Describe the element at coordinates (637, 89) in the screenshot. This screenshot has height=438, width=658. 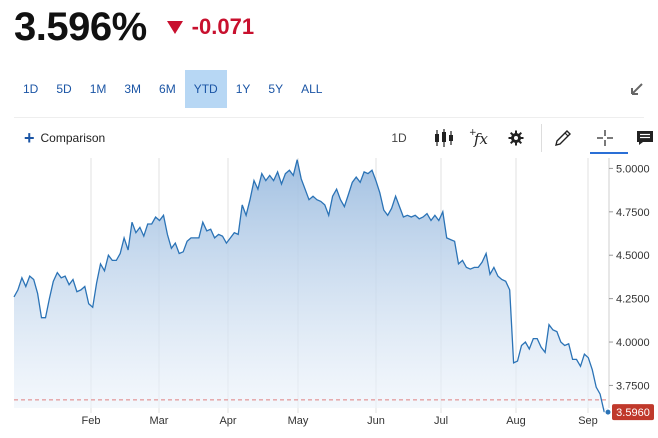
I see `expand-icon` at that location.